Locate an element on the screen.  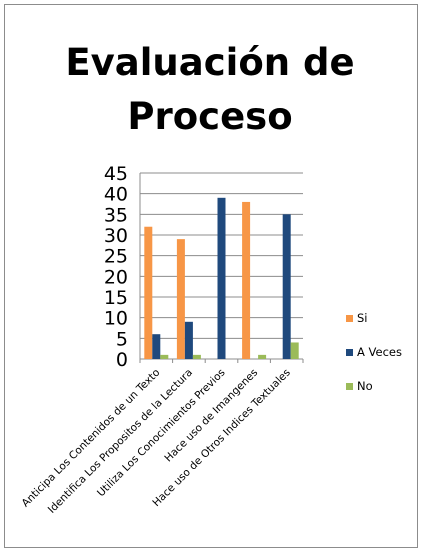
y-tick-label: 25 is located at coordinates (116, 257).